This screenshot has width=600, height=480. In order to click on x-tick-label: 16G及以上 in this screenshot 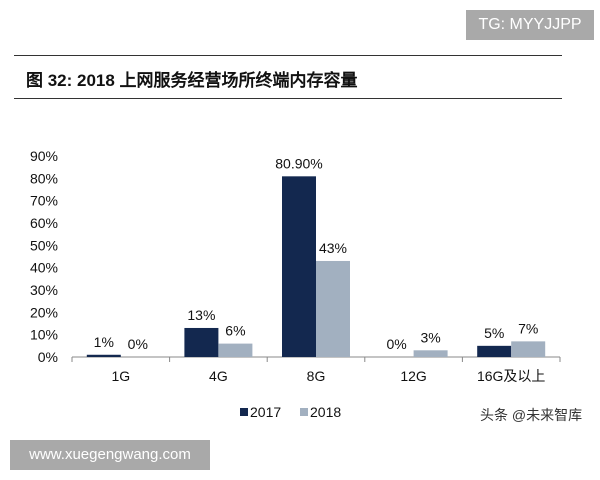, I will do `click(511, 376)`.